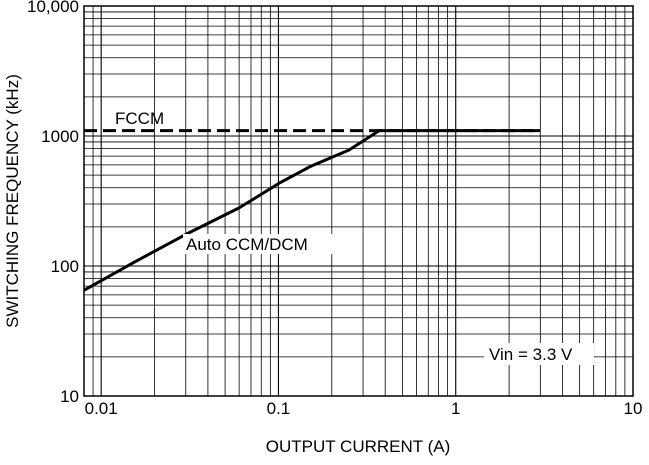 The width and height of the screenshot is (649, 465). Describe the element at coordinates (139, 118) in the screenshot. I see `annotation-fccm: FCCM` at that location.